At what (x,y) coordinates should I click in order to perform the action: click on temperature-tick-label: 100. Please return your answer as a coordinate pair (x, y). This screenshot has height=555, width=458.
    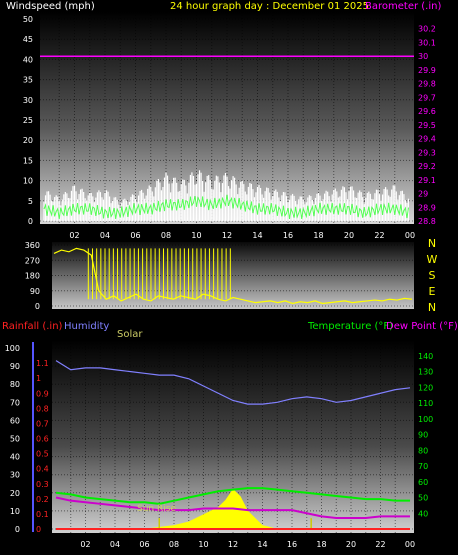
    Looking at the image, I should click on (425, 419).